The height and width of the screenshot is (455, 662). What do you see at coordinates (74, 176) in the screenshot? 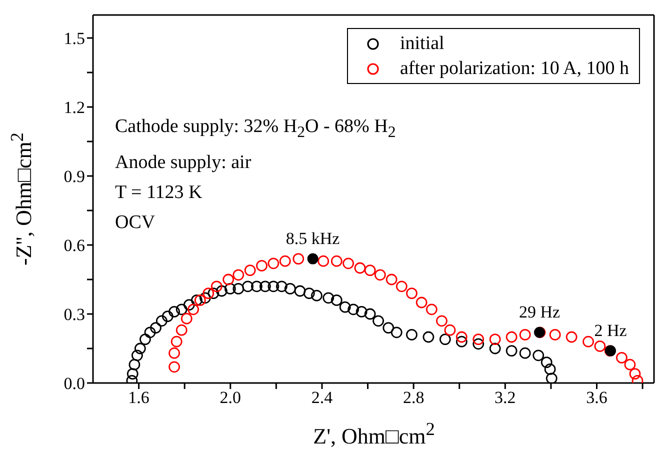
I see `y-tick-label: 0.9` at bounding box center [74, 176].